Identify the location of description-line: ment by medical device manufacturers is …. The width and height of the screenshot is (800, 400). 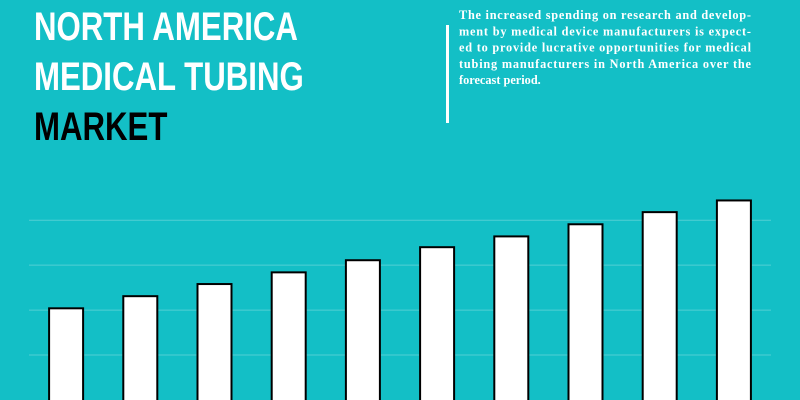
(605, 31).